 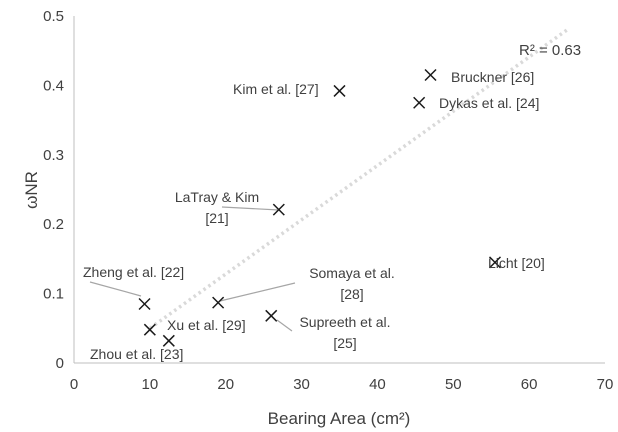 I want to click on point-label-latray-part: [21], so click(x=216, y=218).